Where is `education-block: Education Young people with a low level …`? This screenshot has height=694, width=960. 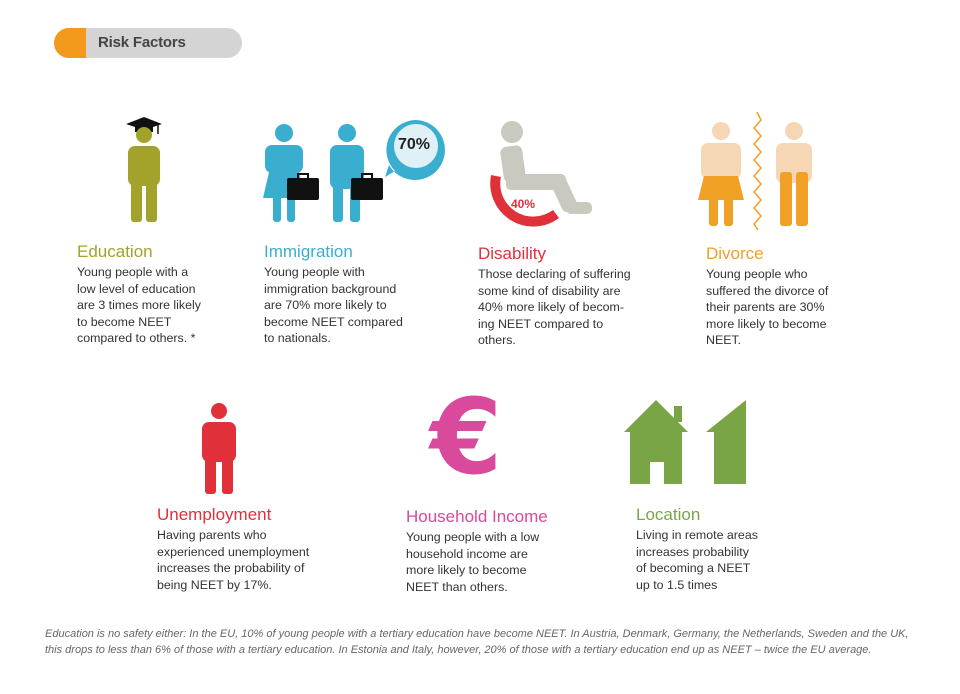 education-block: Education Young people with a low level … is located at coordinates (139, 294).